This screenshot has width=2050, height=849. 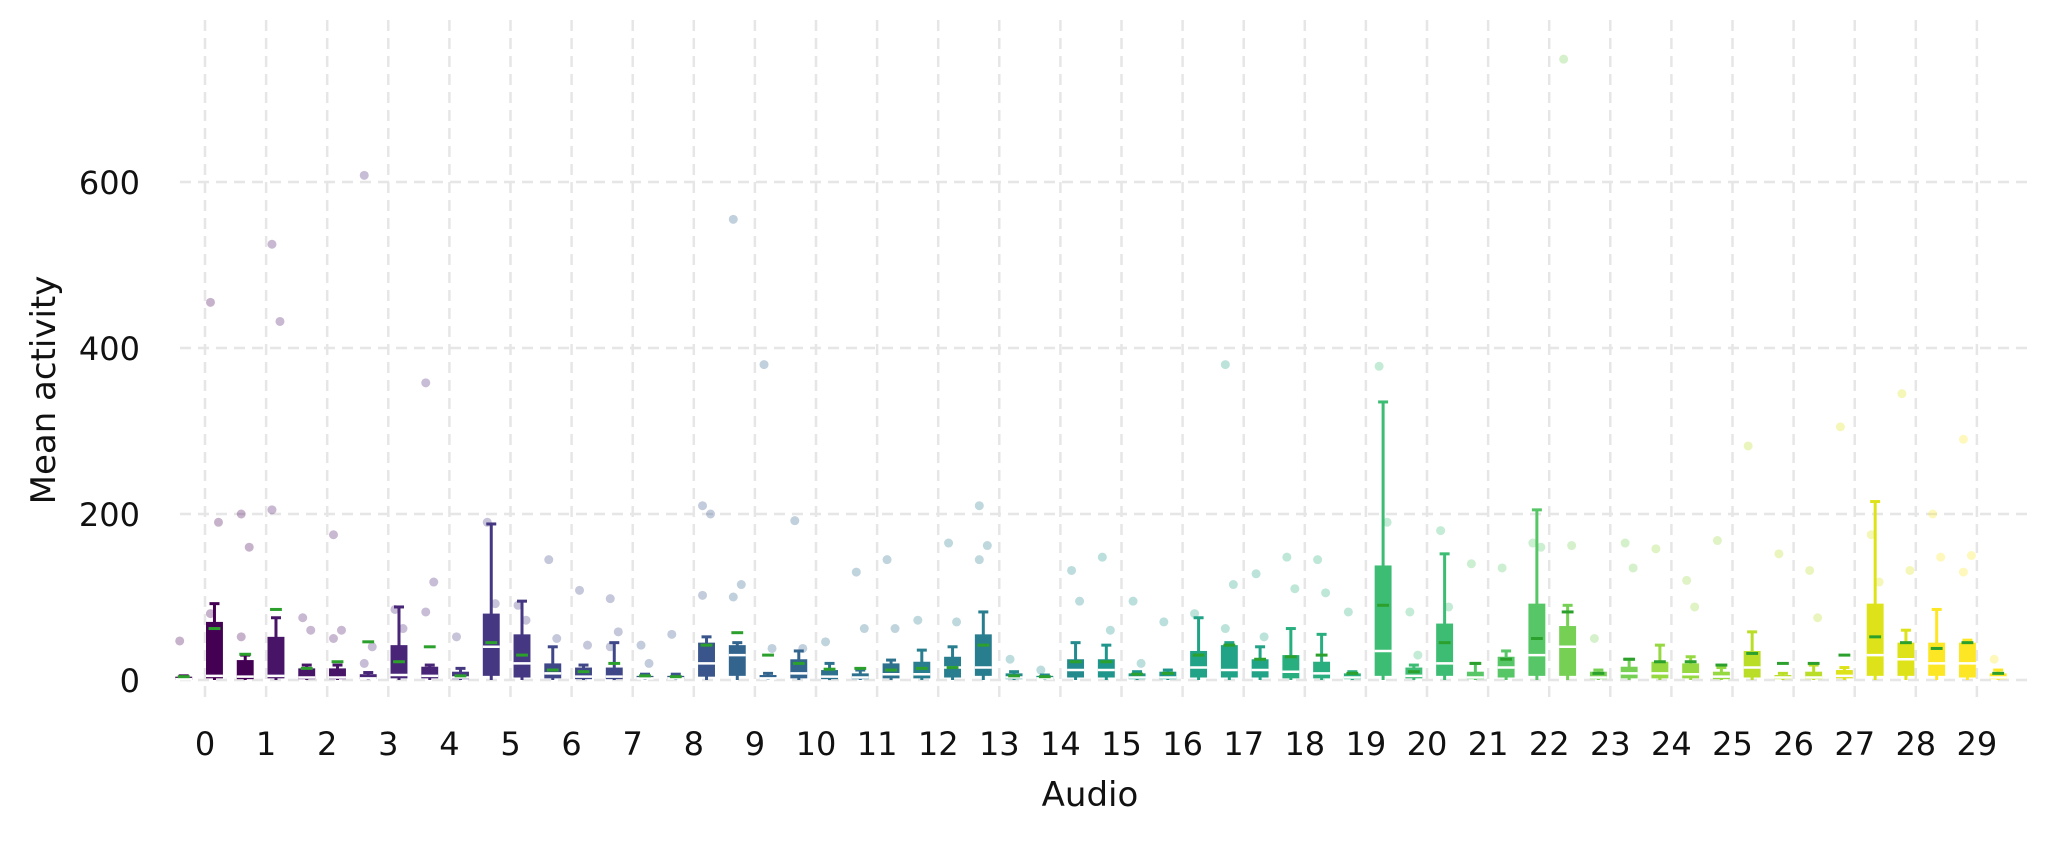 I want to click on x-tick-label: 12, so click(x=938, y=744).